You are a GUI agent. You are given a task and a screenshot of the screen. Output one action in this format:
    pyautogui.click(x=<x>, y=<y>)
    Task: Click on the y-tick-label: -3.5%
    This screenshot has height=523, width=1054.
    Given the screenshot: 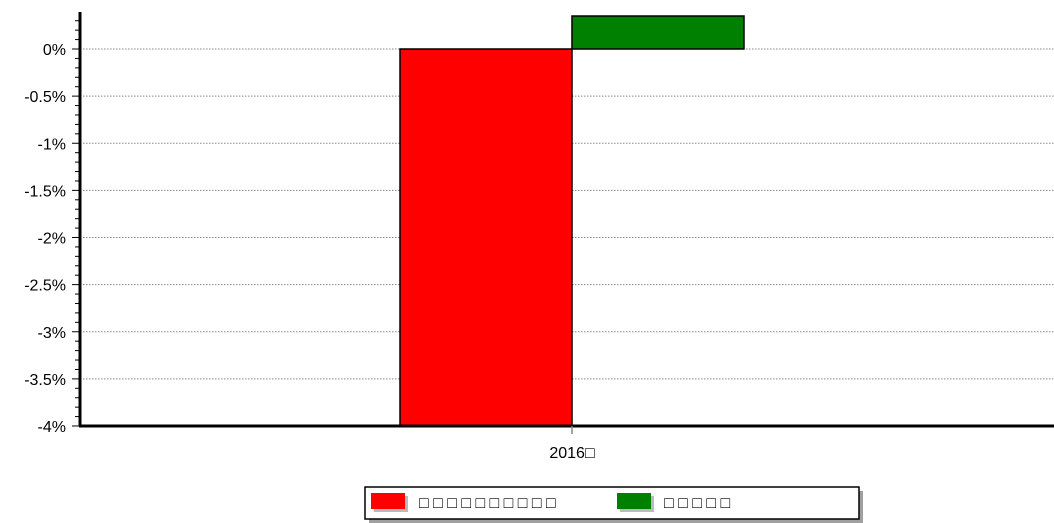 What is the action you would take?
    pyautogui.click(x=45, y=380)
    